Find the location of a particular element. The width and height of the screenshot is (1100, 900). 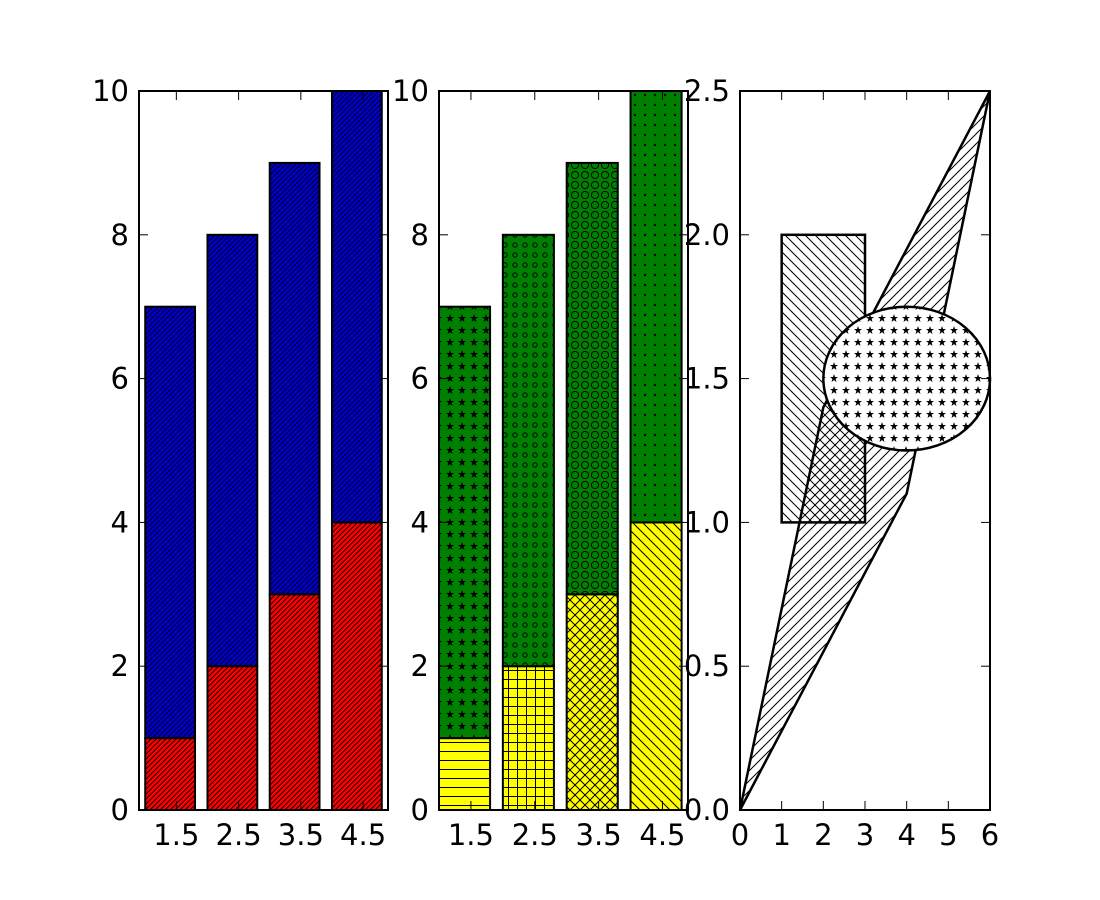

y-tick-label: 1.5 is located at coordinates (707, 379).